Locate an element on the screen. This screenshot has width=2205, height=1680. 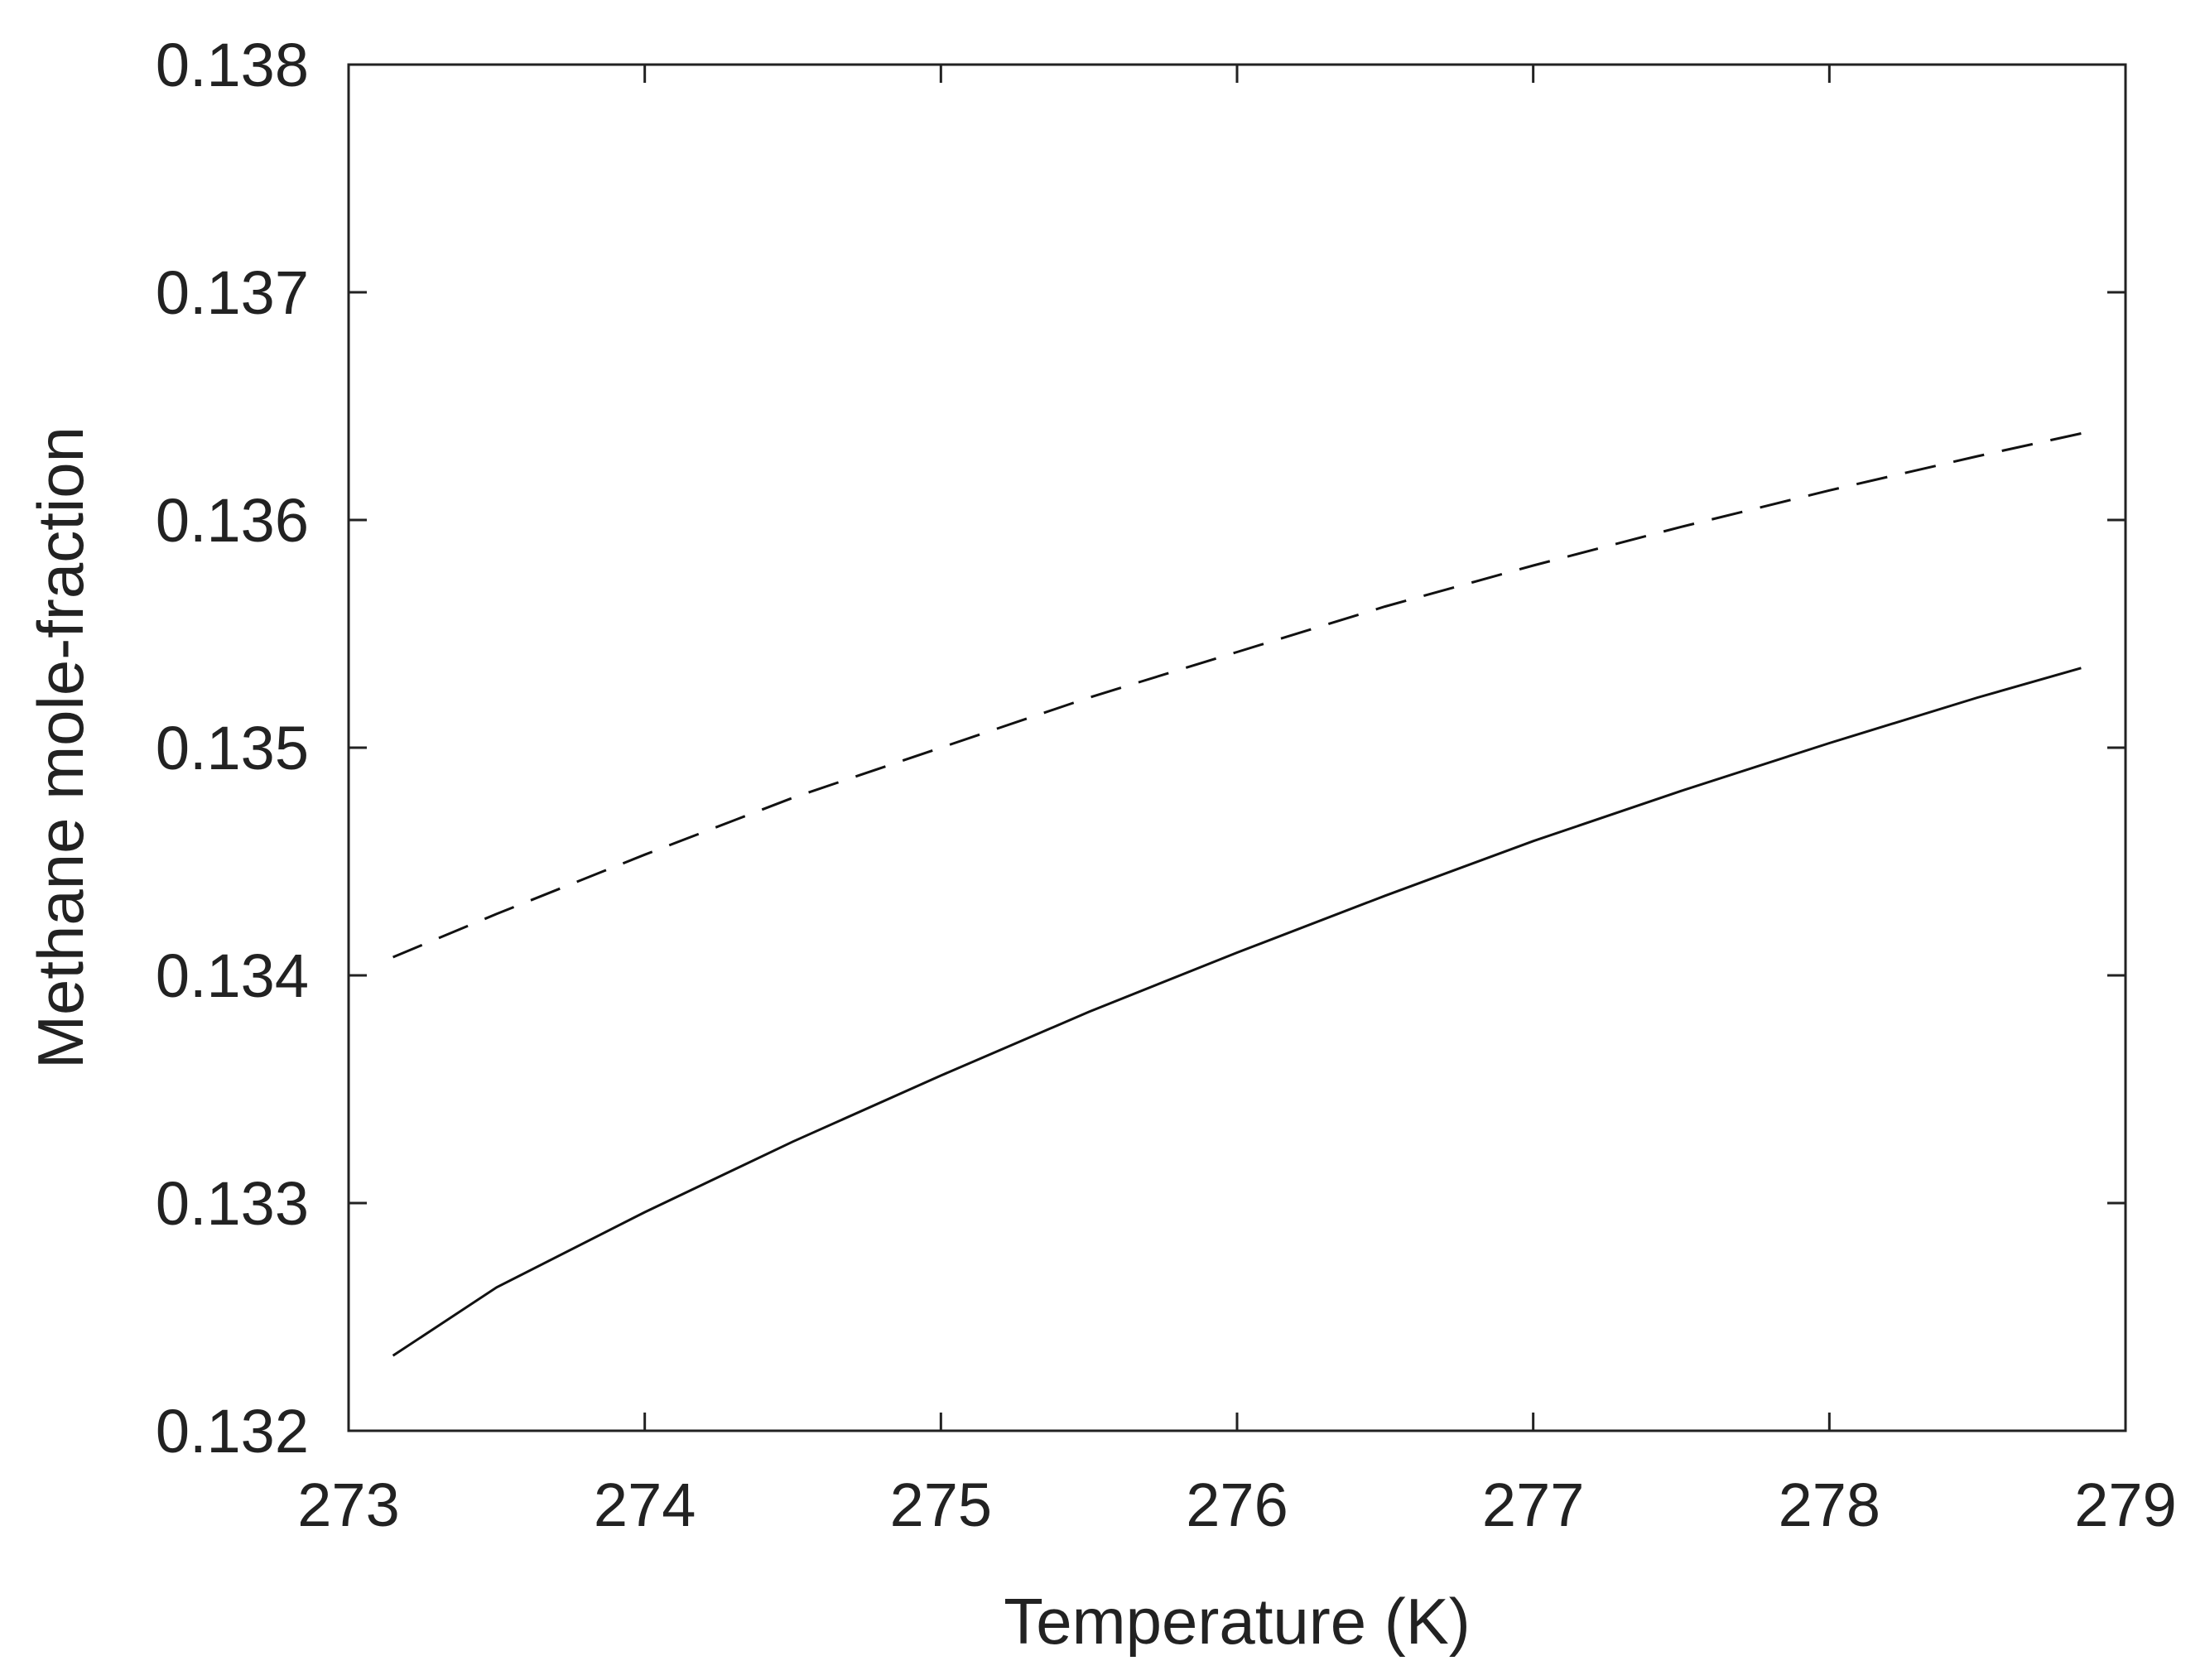
x-axis-title: Temperature (K) is located at coordinates (1237, 1621).